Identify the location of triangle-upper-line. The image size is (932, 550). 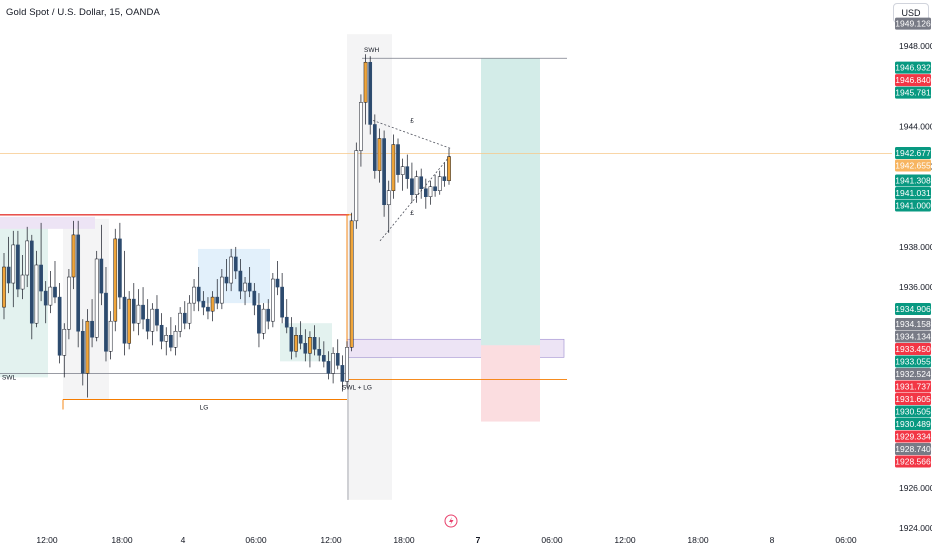
(412, 134).